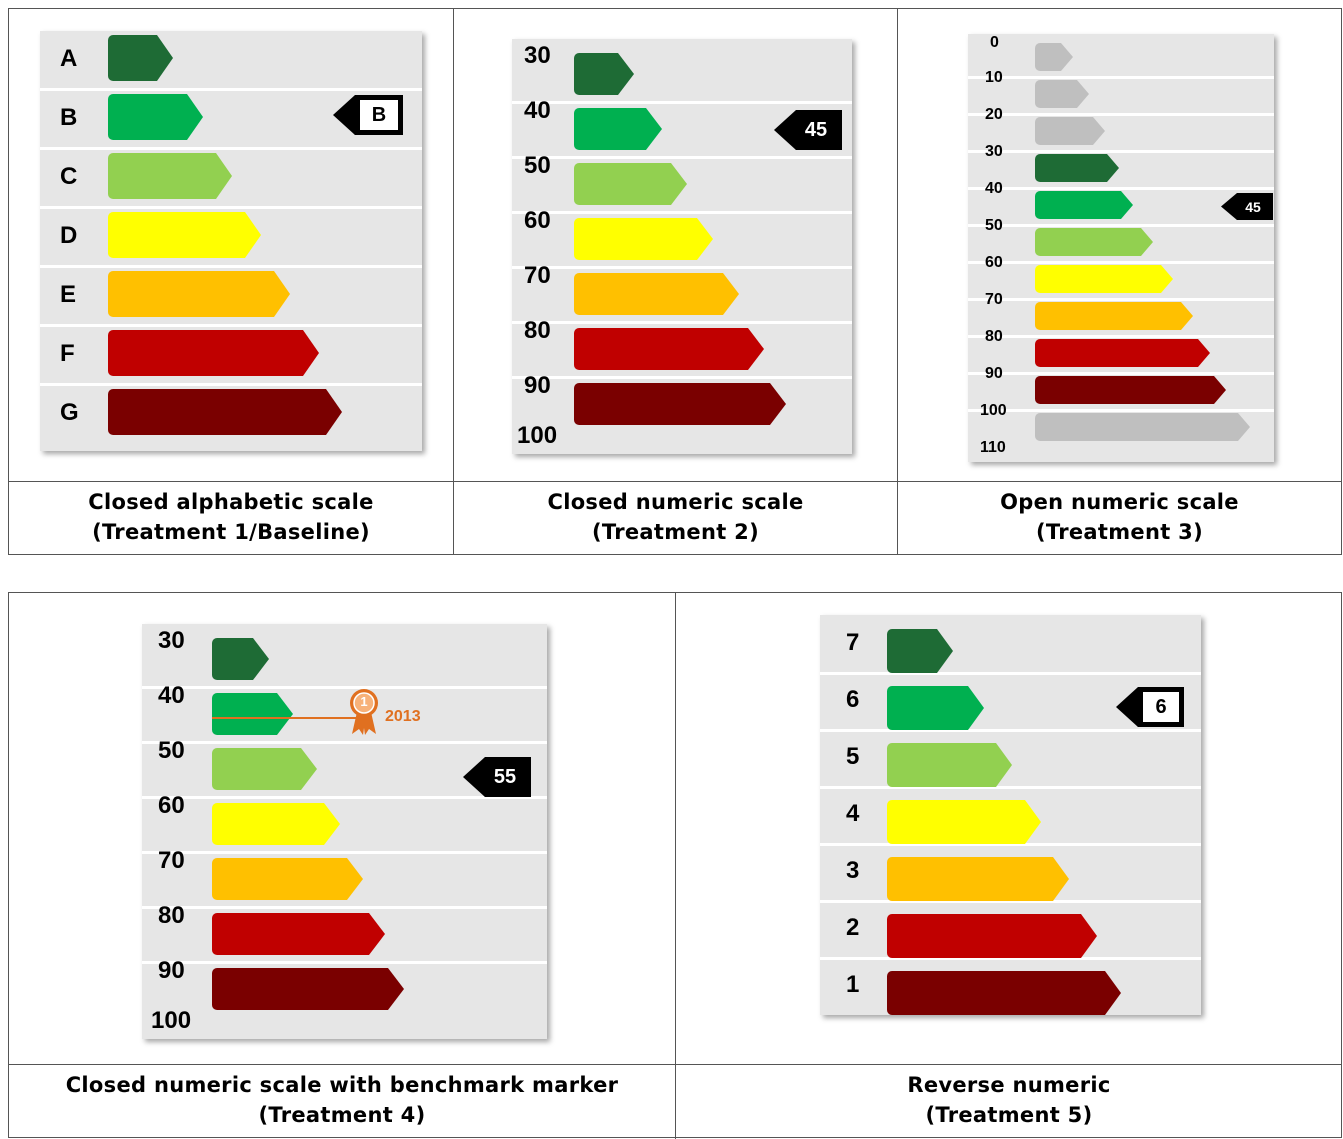 This screenshot has width=1343, height=1139. Describe the element at coordinates (853, 870) in the screenshot. I see `rating-label: 3` at that location.